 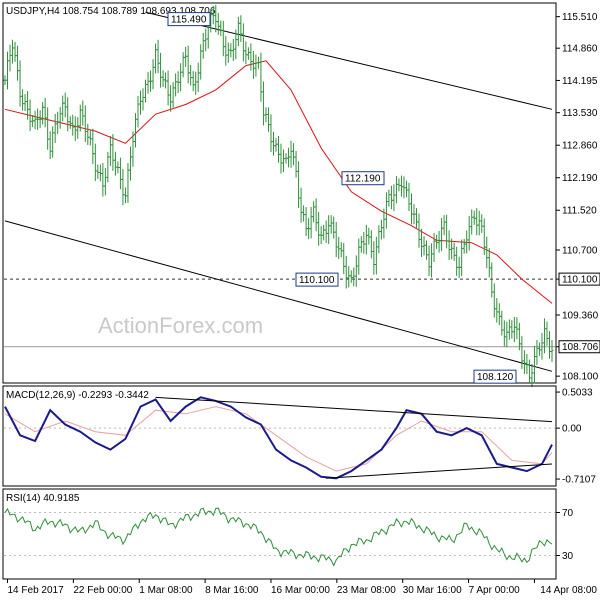 I want to click on rsi-y-tick-label: 30, so click(x=568, y=556).